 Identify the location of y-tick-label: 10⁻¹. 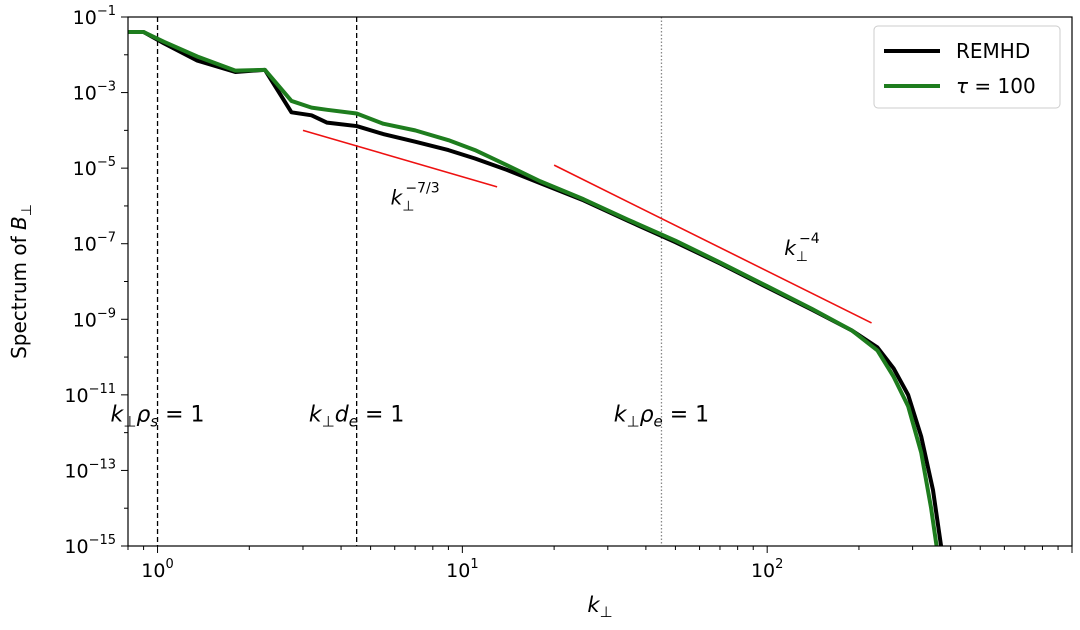
(94, 16).